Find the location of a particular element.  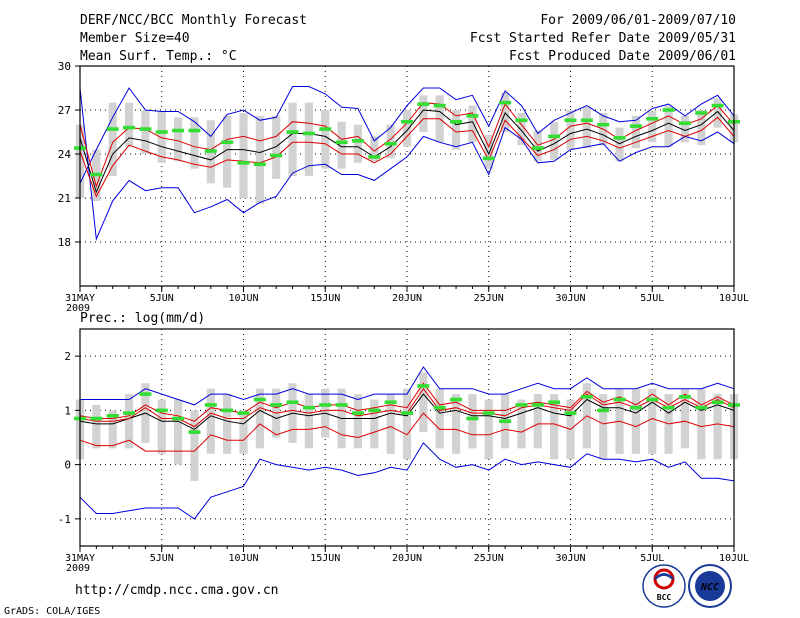

figure-title: DERF/NCC/BCC Monthly Forecast is located at coordinates (193, 20).